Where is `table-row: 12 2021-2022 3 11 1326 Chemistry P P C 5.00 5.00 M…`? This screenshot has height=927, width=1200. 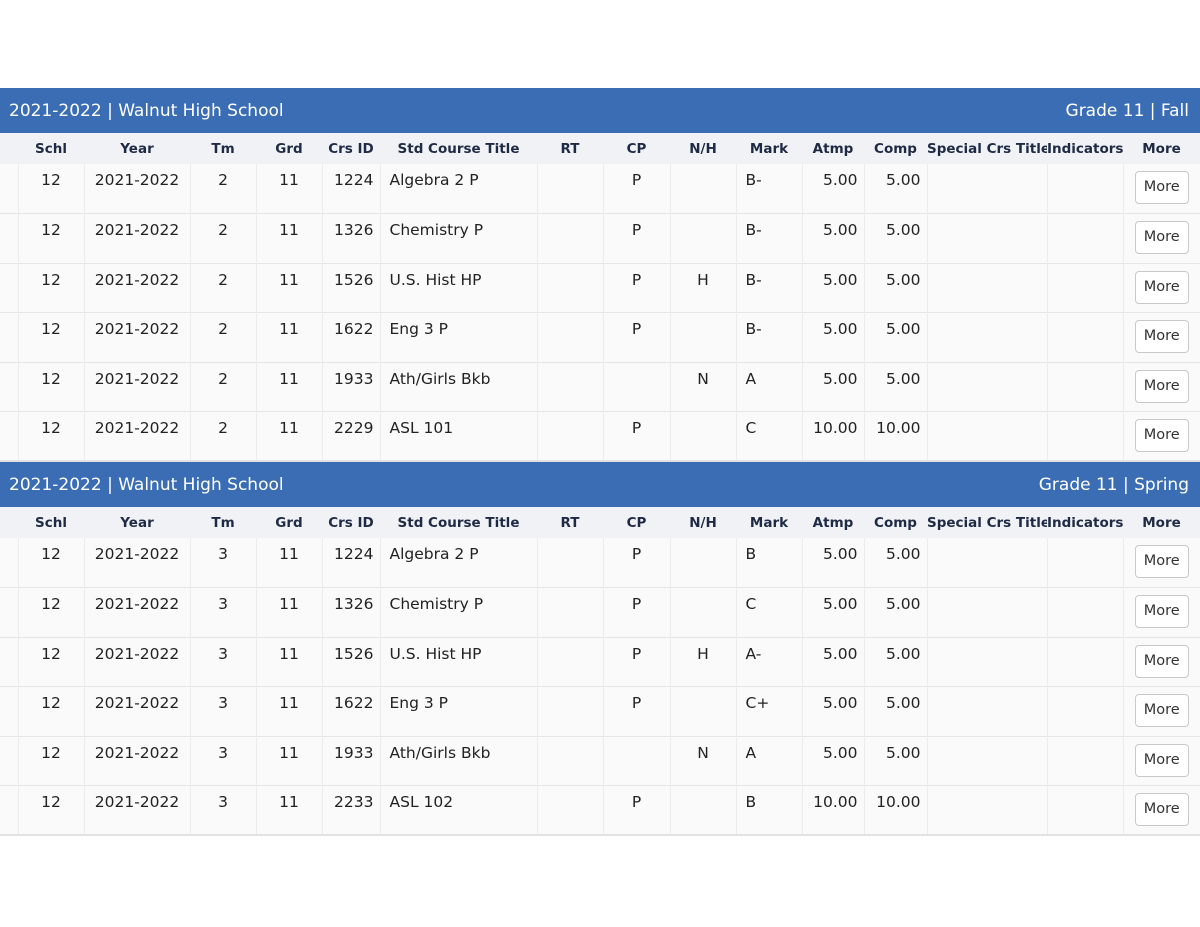 table-row: 12 2021-2022 3 11 1326 Chemistry P P C 5.00 5.00 M… is located at coordinates (600, 612).